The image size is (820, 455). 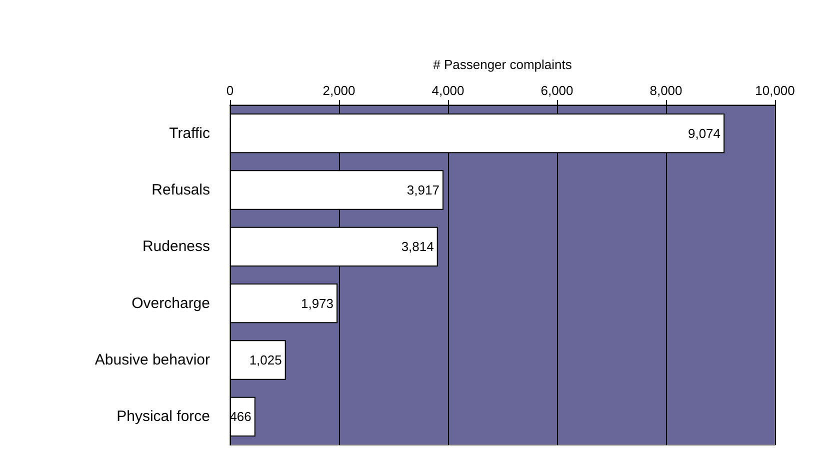 What do you see at coordinates (181, 190) in the screenshot?
I see `y-tick-label: Refusals` at bounding box center [181, 190].